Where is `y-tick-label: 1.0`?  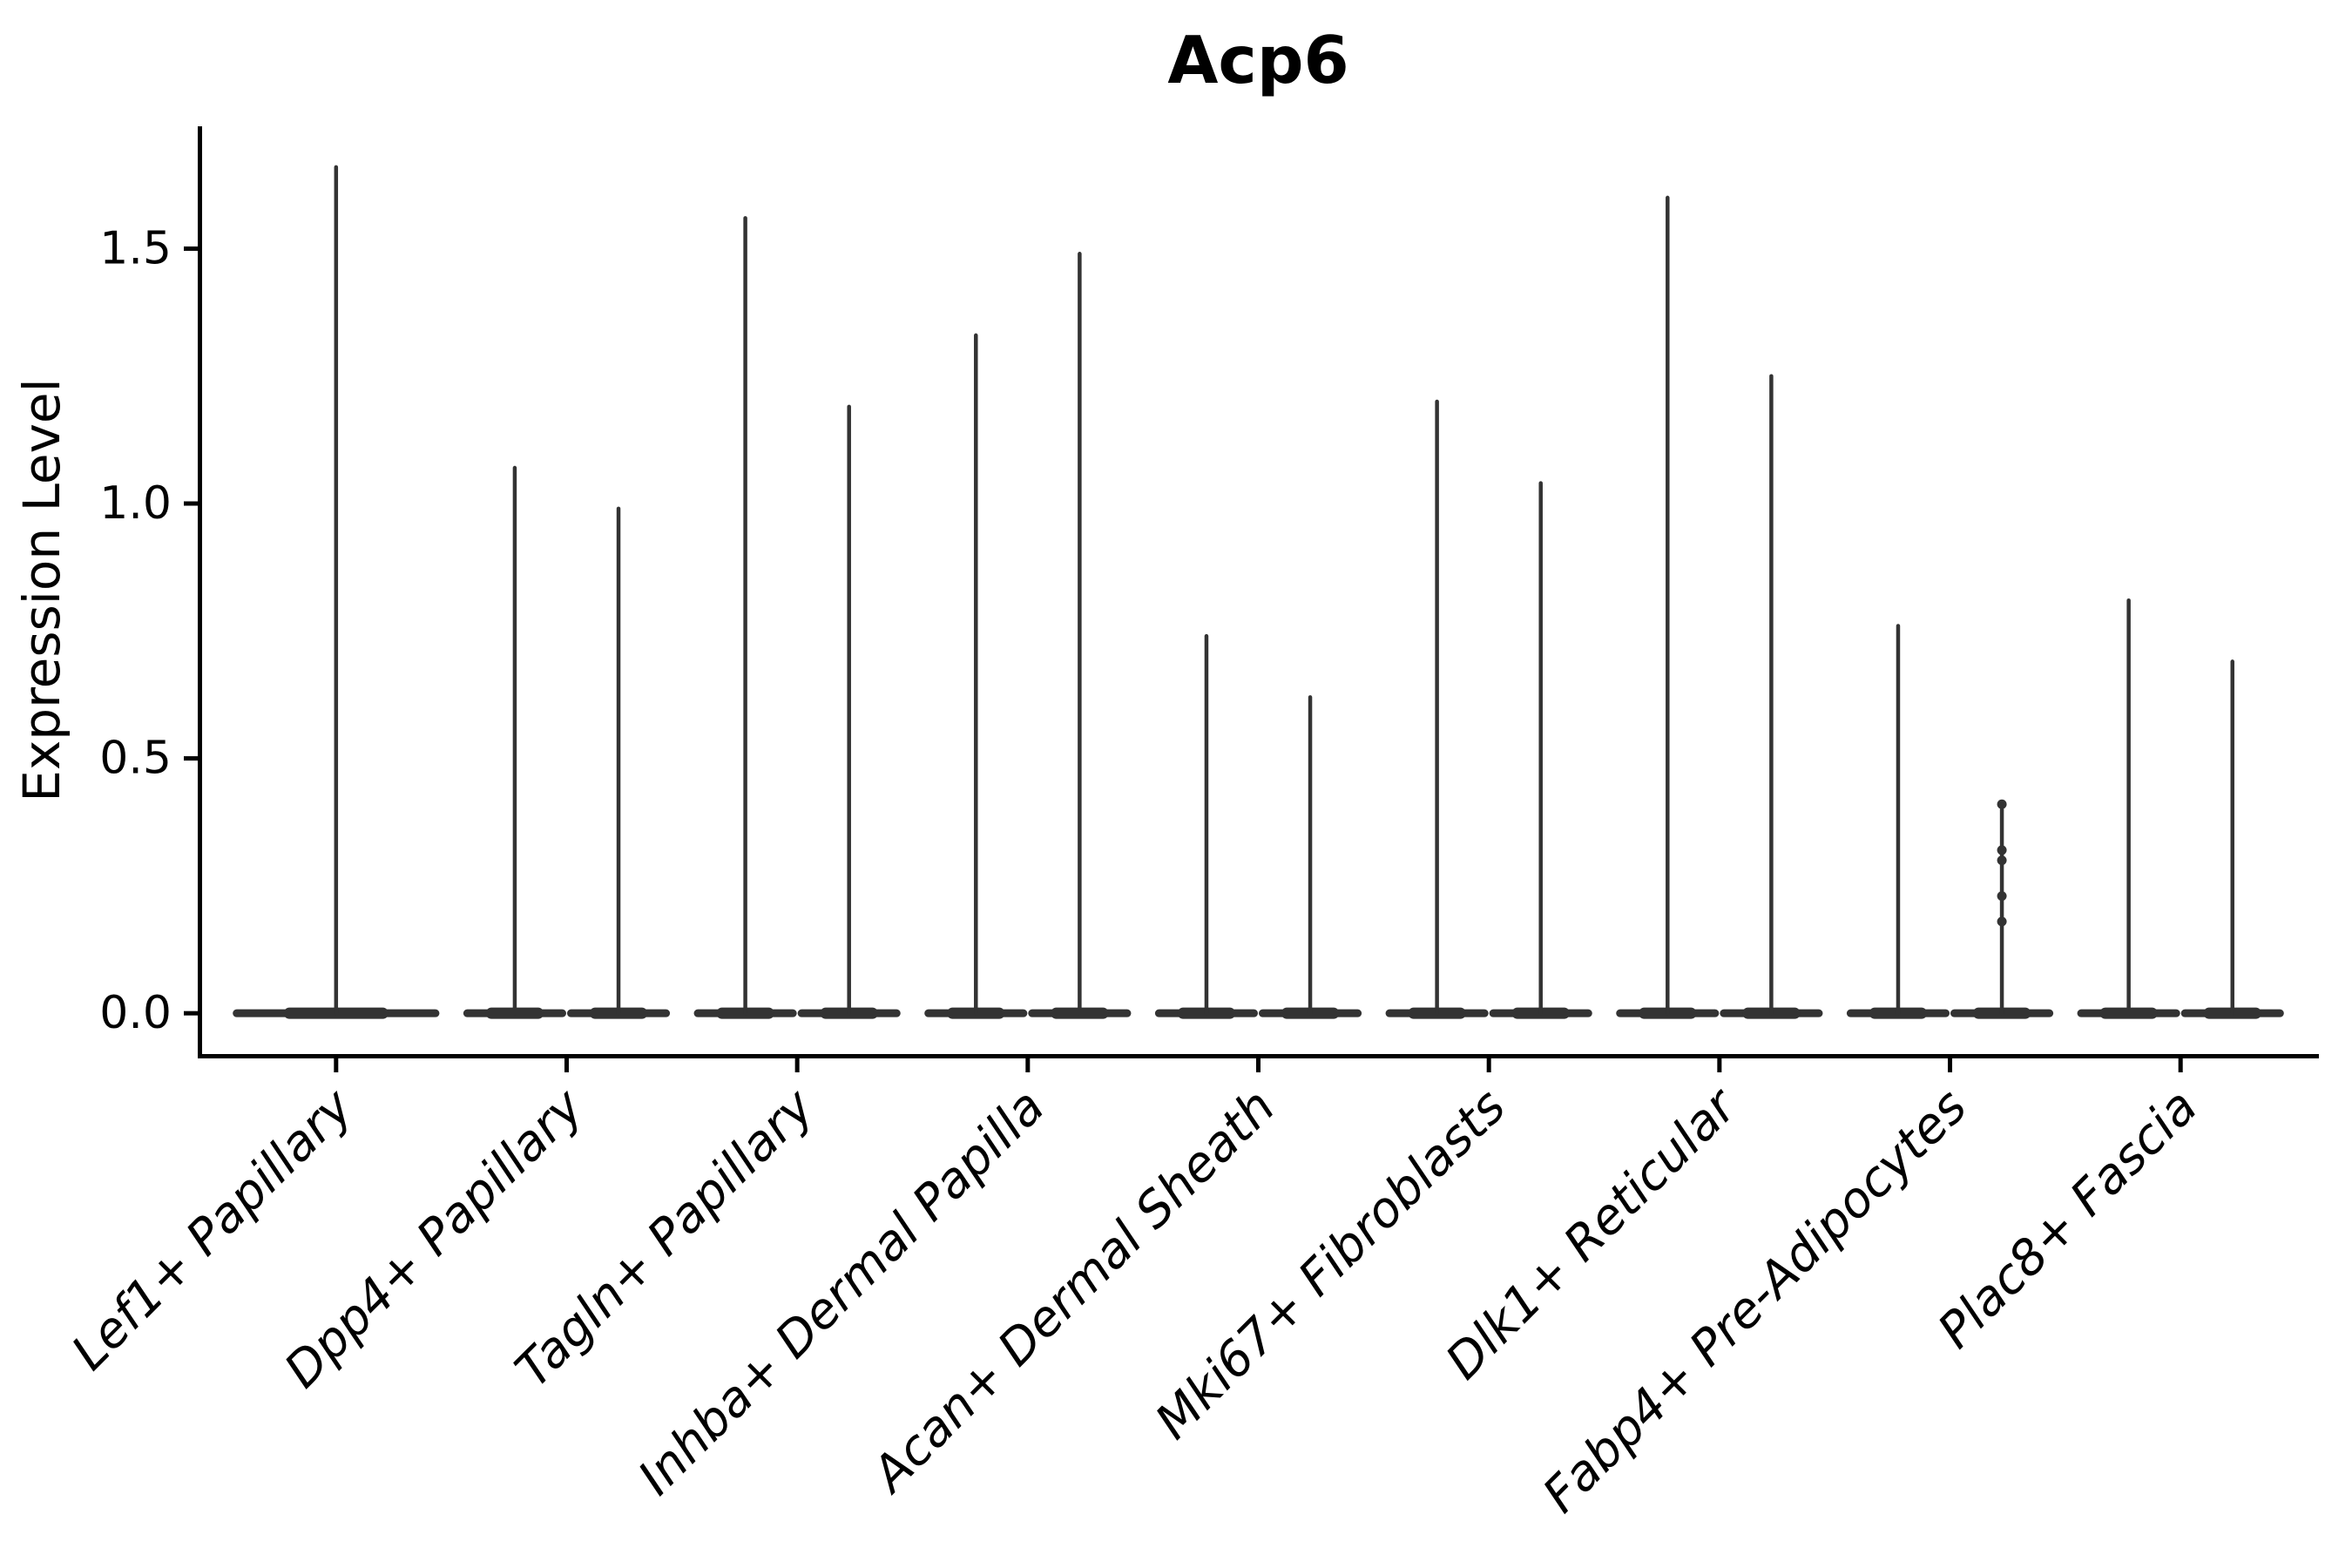 y-tick-label: 1.0 is located at coordinates (135, 504).